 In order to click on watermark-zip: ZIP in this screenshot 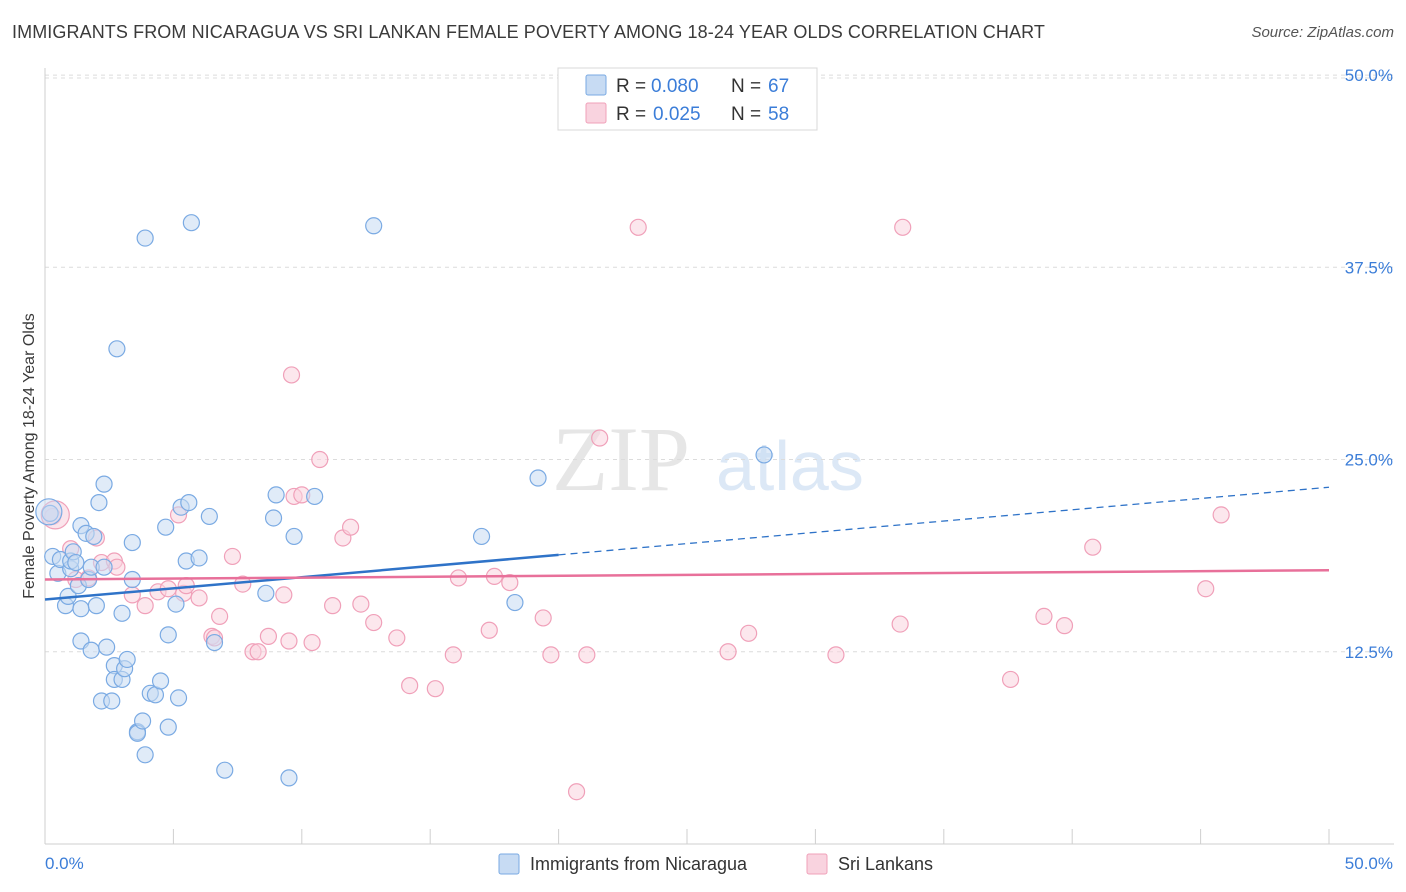, I will do `click(621, 459)`.